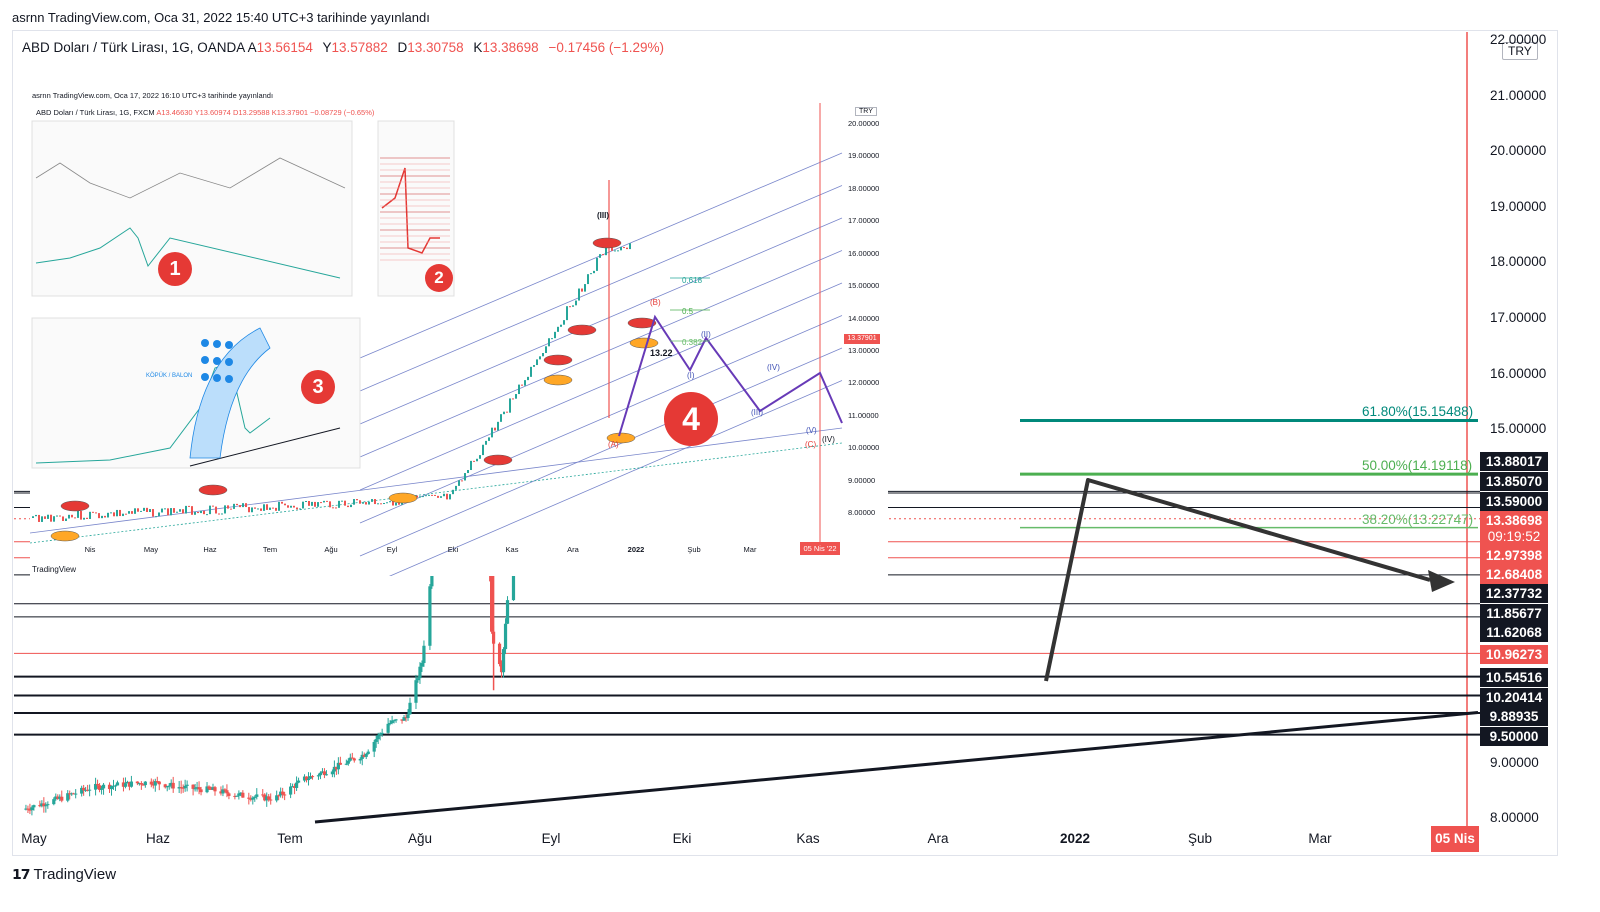  What do you see at coordinates (1520, 51) in the screenshot?
I see `currency-badge: TRY` at bounding box center [1520, 51].